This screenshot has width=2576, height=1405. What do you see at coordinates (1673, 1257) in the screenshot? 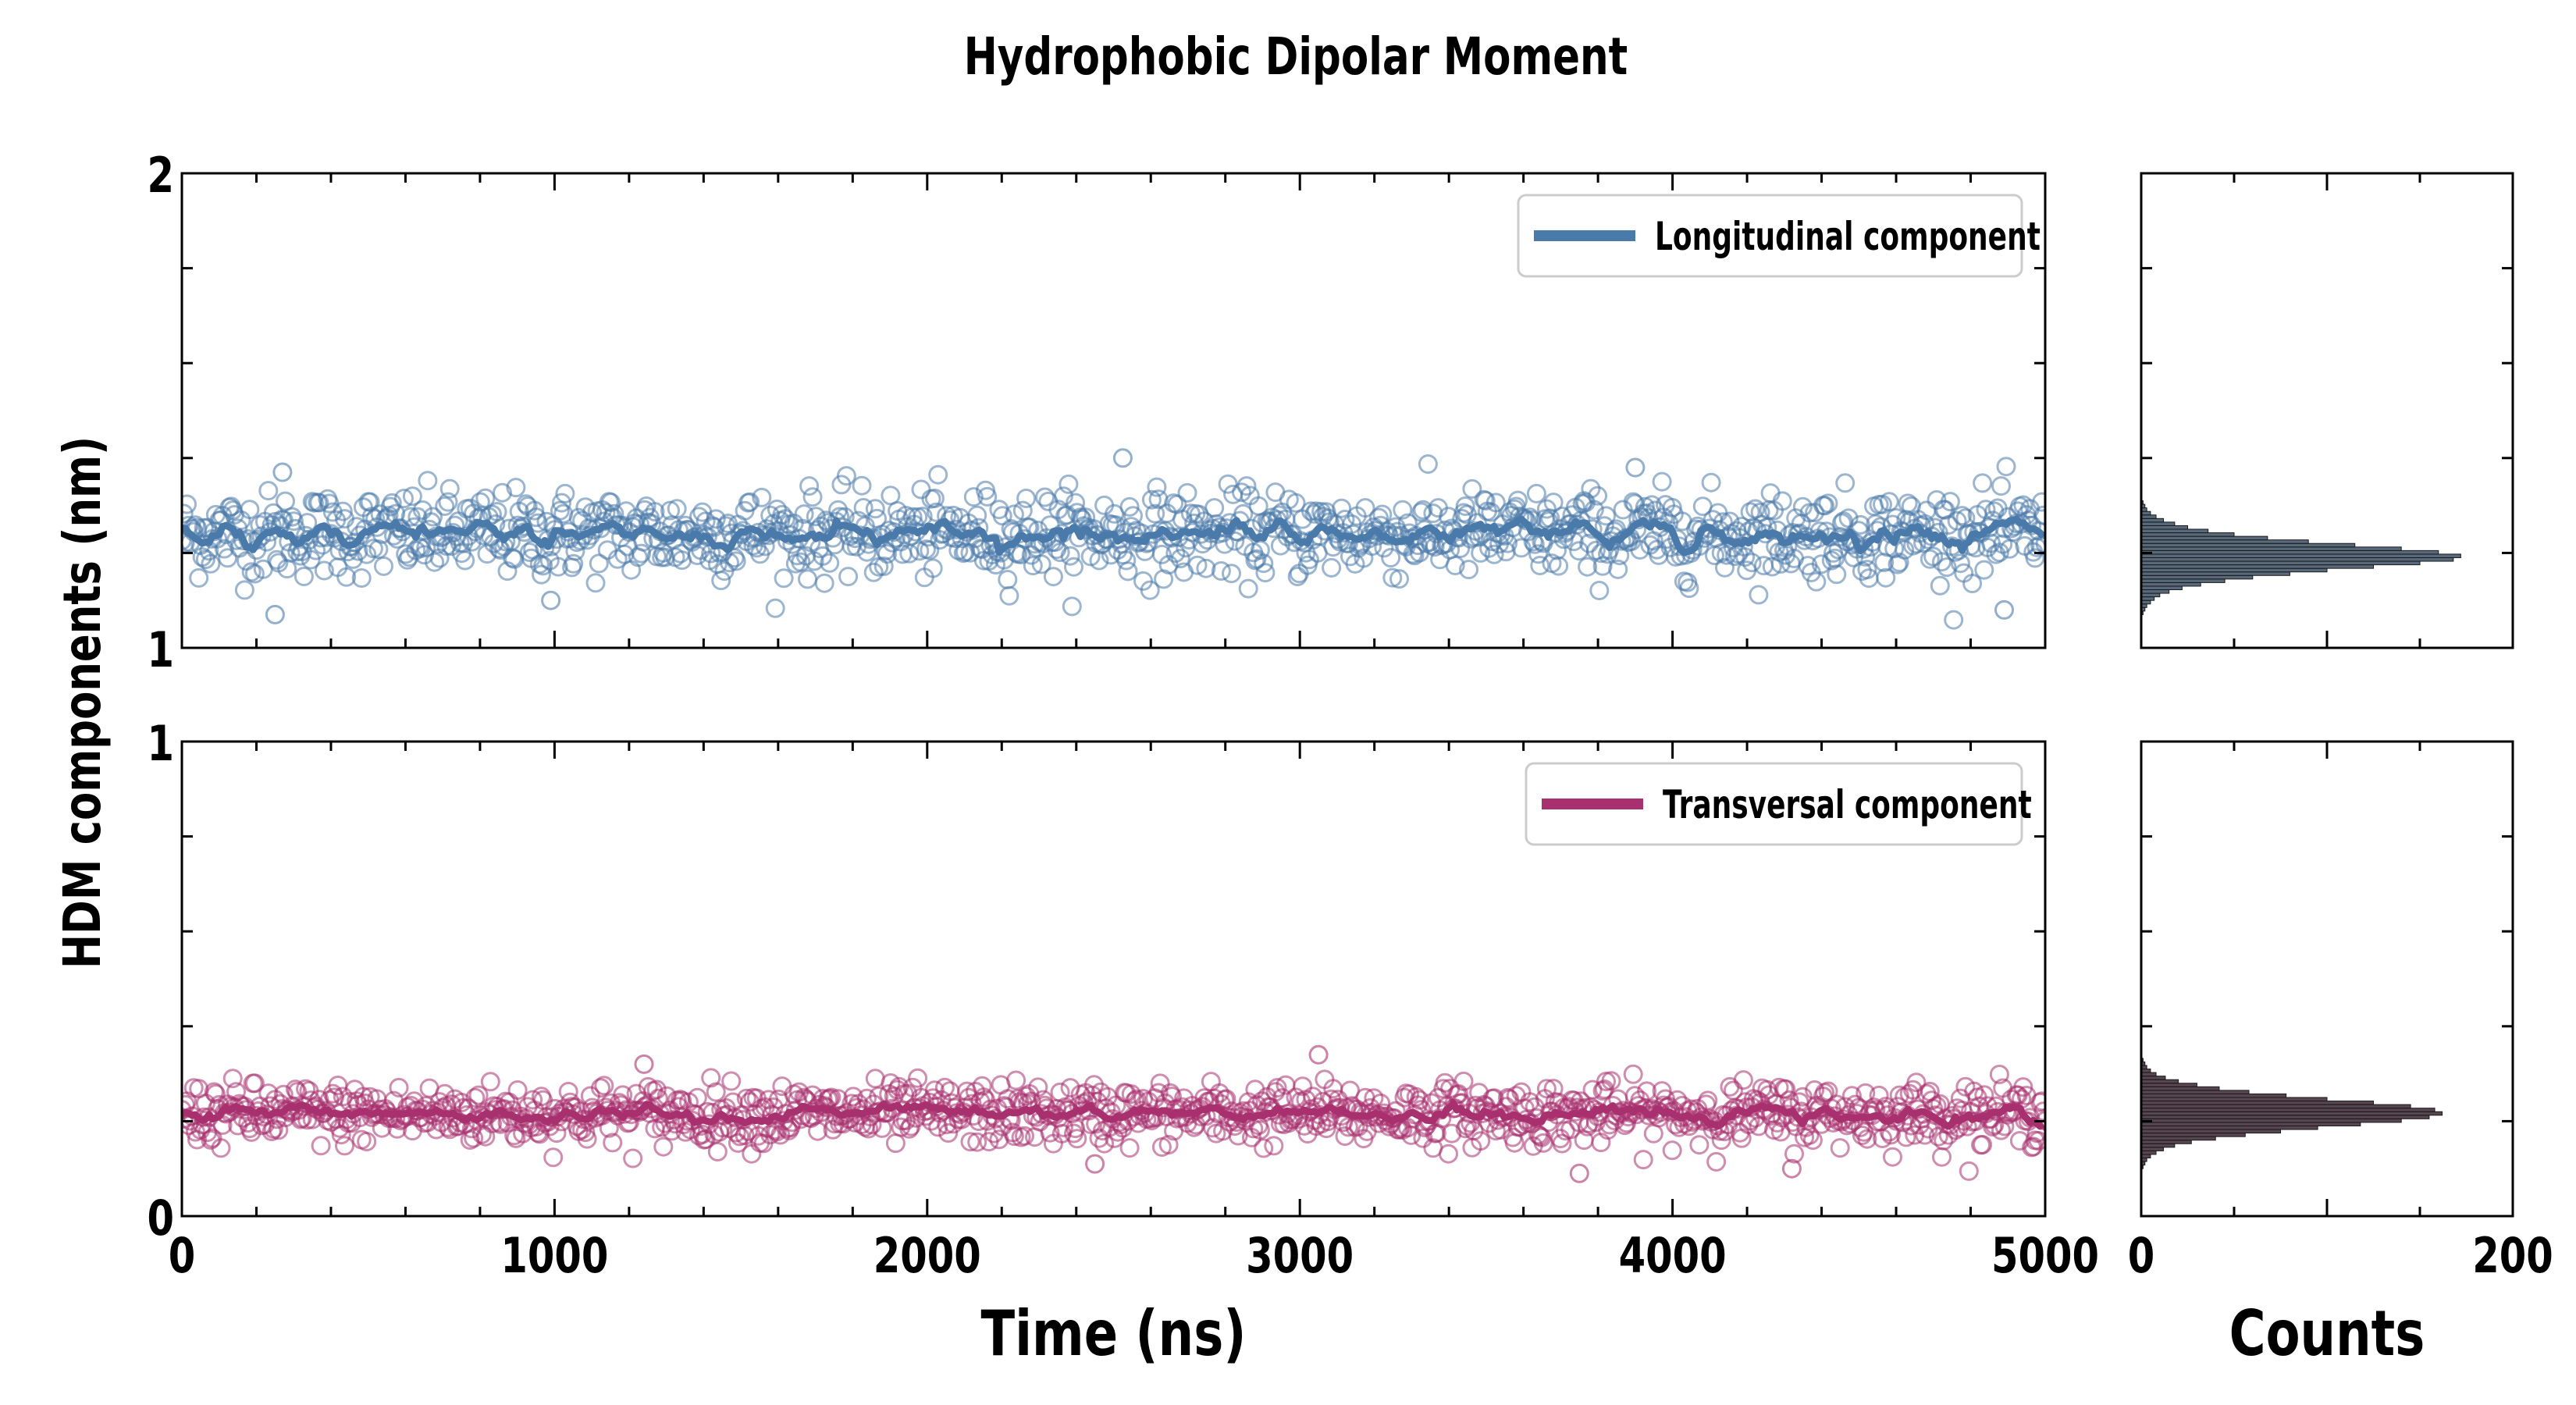
I see `x-tick-label: 4000` at bounding box center [1673, 1257].